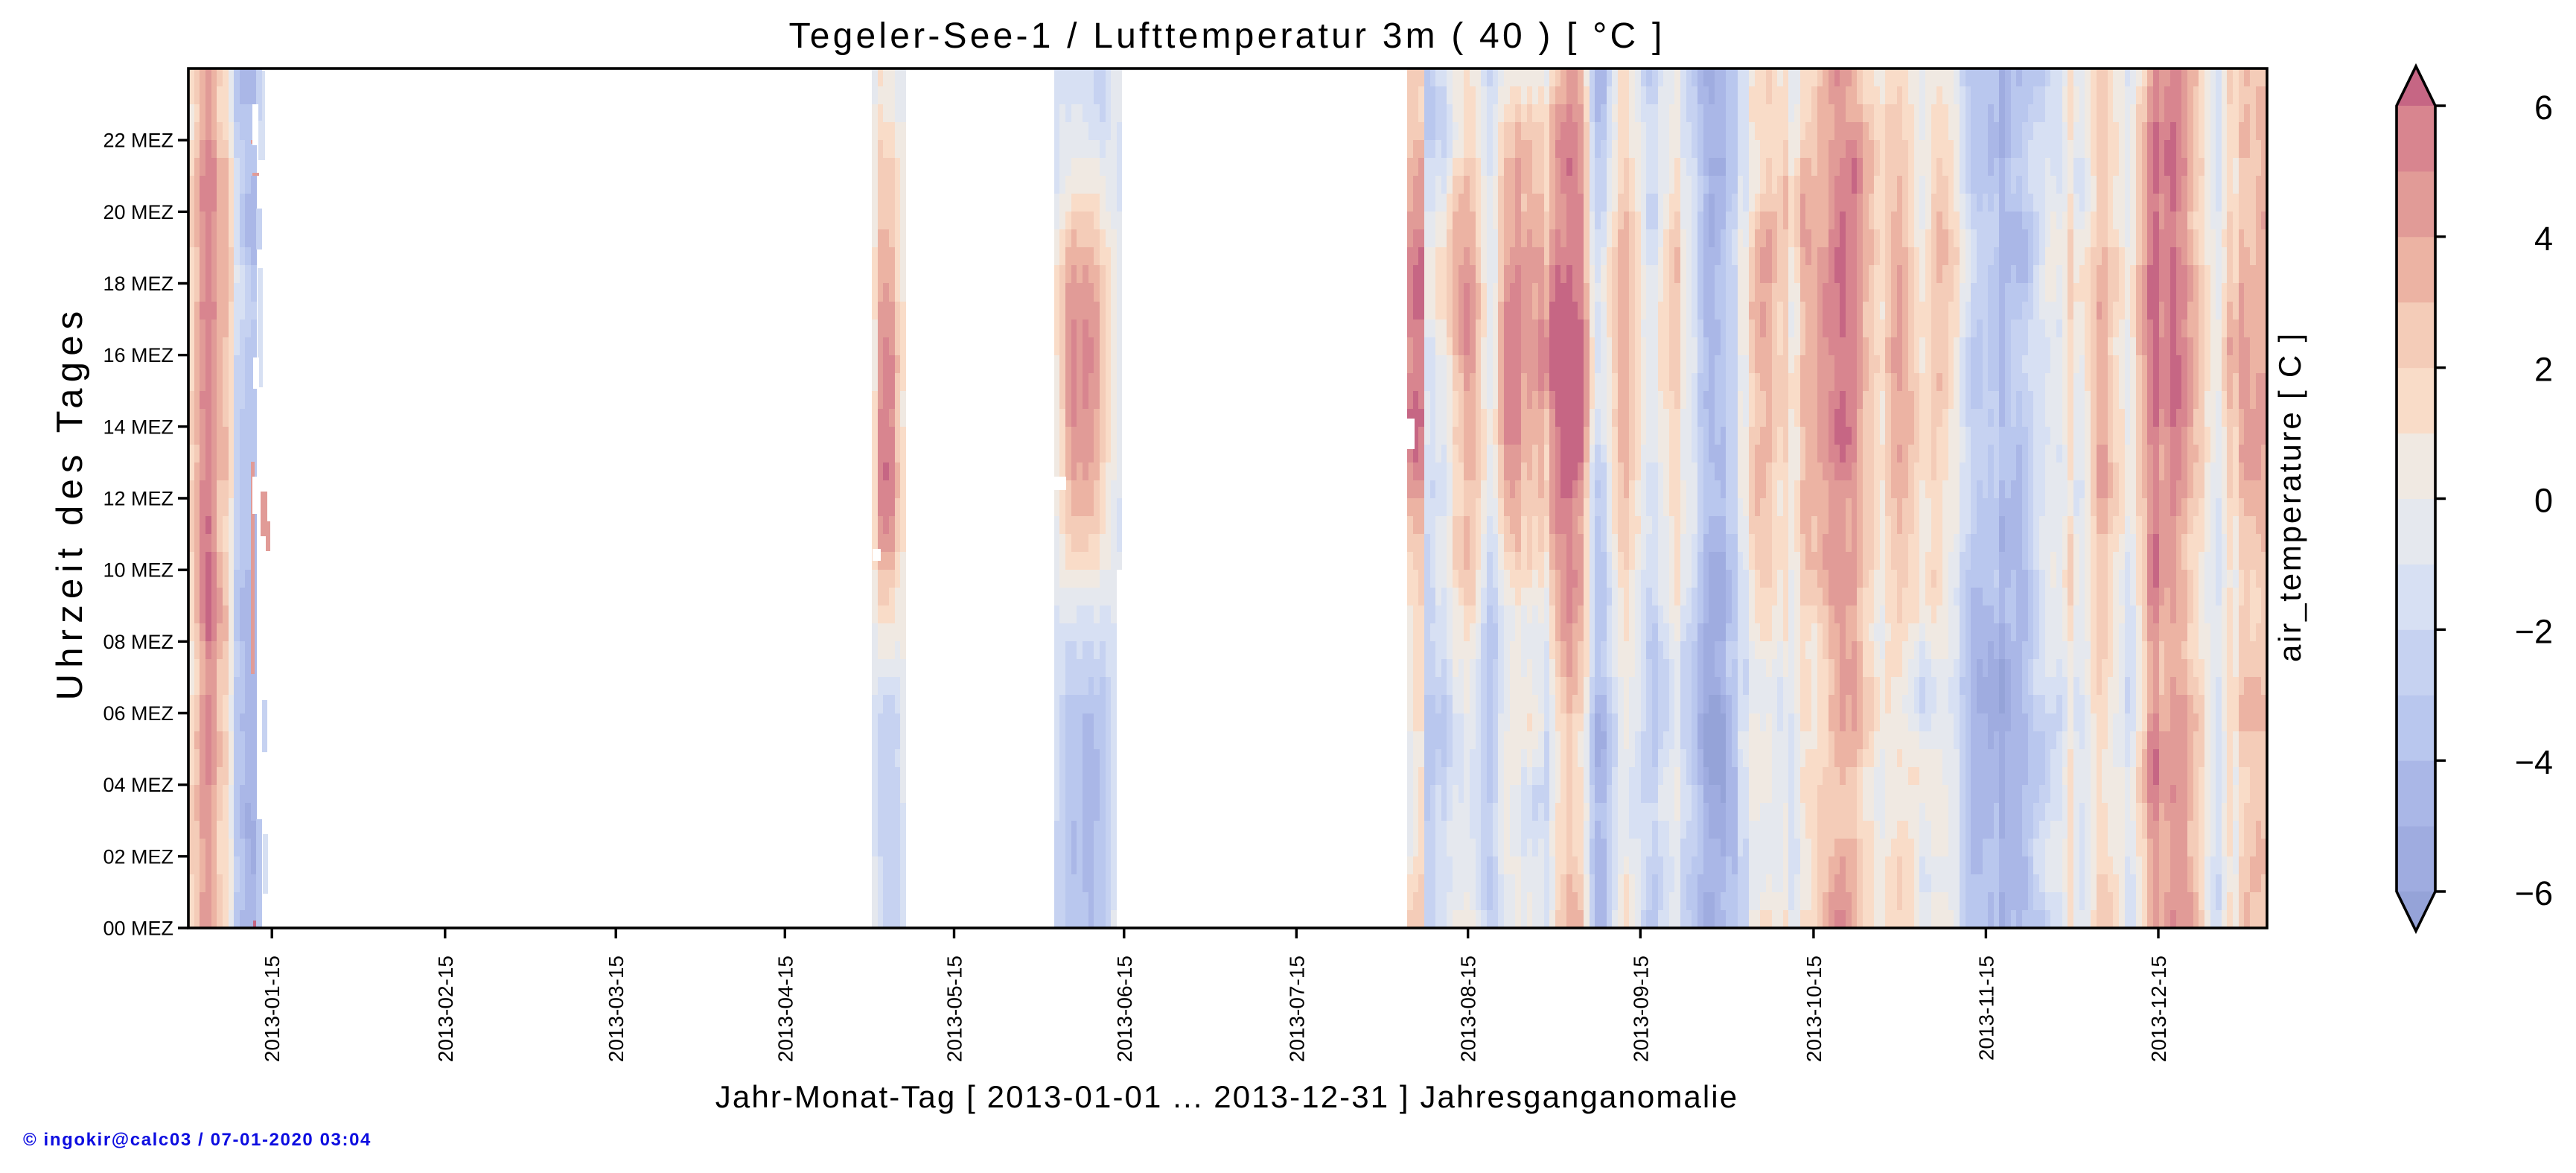  What do you see at coordinates (138, 856) in the screenshot?
I see `svg-text: 02 MEZ` at bounding box center [138, 856].